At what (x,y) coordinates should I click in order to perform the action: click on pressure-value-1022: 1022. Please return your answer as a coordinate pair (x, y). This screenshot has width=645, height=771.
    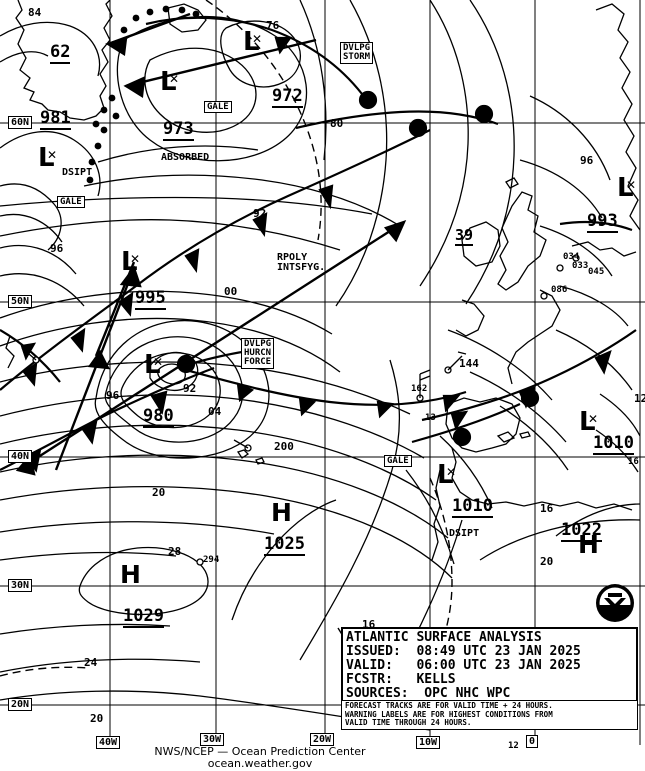
    Looking at the image, I should click on (581, 531).